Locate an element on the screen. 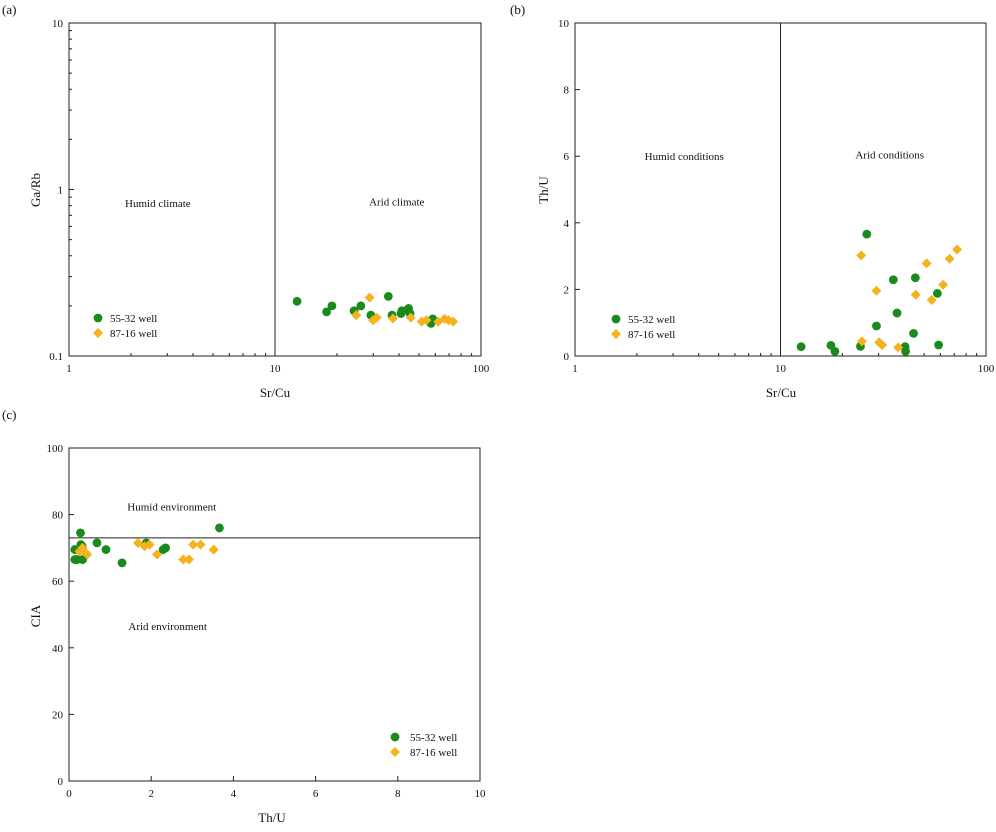 The height and width of the screenshot is (832, 996). panel-a-legend-label-87-16: 87-16 well is located at coordinates (133, 334).